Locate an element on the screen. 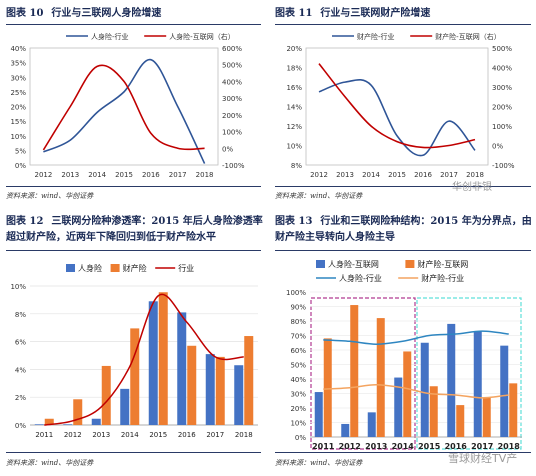 The height and width of the screenshot is (476, 536). y-tick-label: 8% is located at coordinates (20, 315).